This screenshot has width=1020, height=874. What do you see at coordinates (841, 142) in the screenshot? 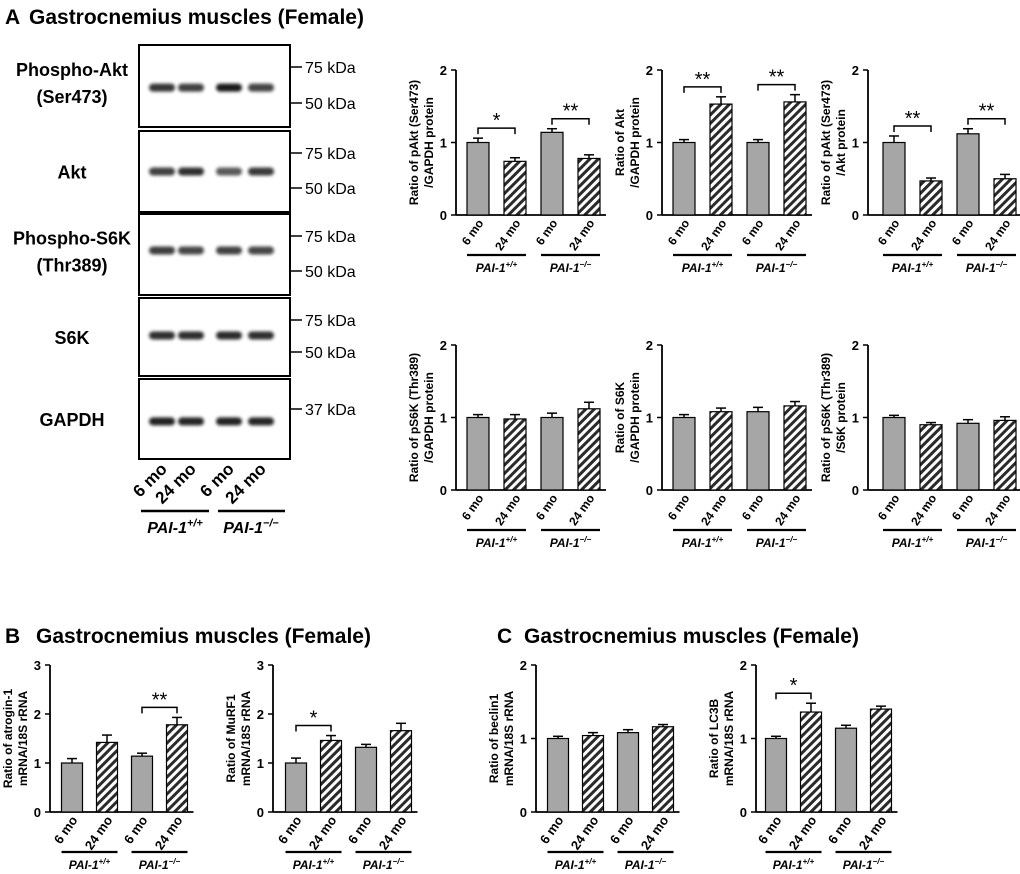
I see `y-axis-label: /Akt protein` at bounding box center [841, 142].